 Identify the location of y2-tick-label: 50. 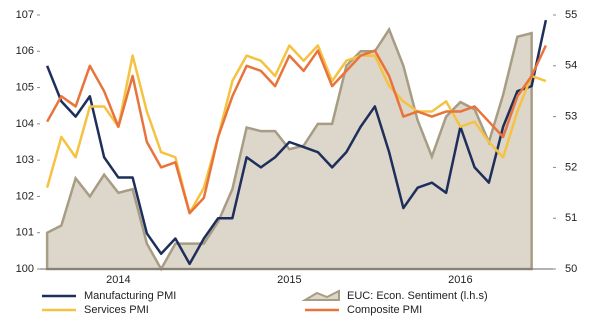
(571, 269).